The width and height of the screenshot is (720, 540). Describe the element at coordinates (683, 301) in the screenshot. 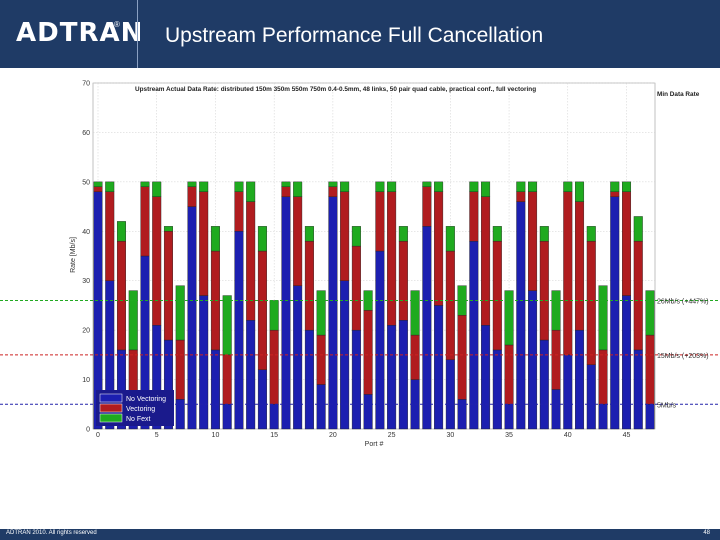

I see `reference-label: 26Mb/s (+447%)` at that location.